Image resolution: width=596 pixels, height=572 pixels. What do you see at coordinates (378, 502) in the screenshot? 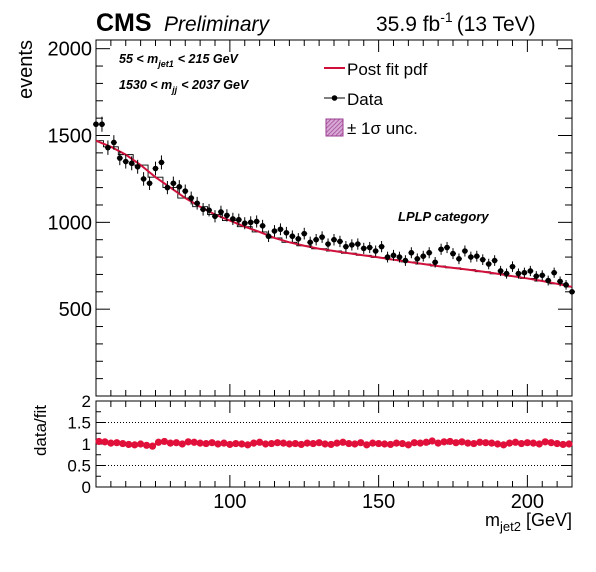
I see `ratio-x-tick-label: 150` at bounding box center [378, 502].